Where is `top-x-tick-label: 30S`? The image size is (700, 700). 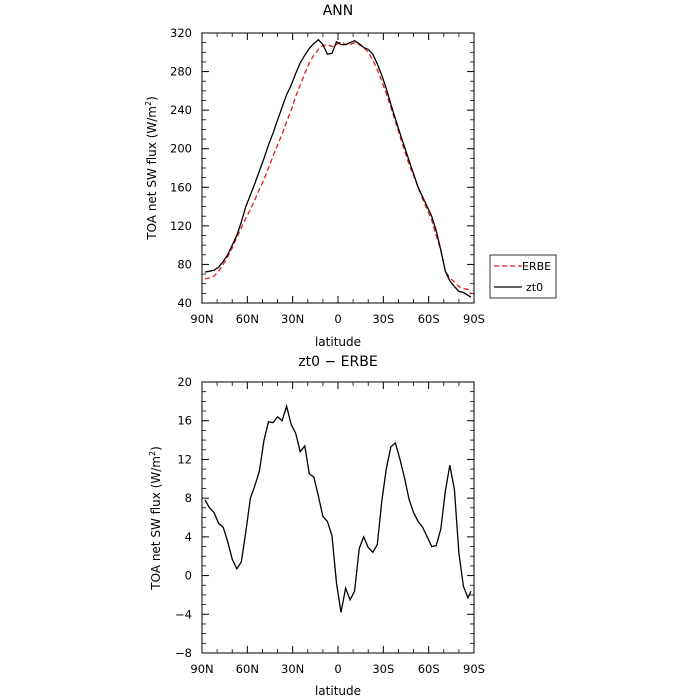 top-x-tick-label: 30S is located at coordinates (383, 319).